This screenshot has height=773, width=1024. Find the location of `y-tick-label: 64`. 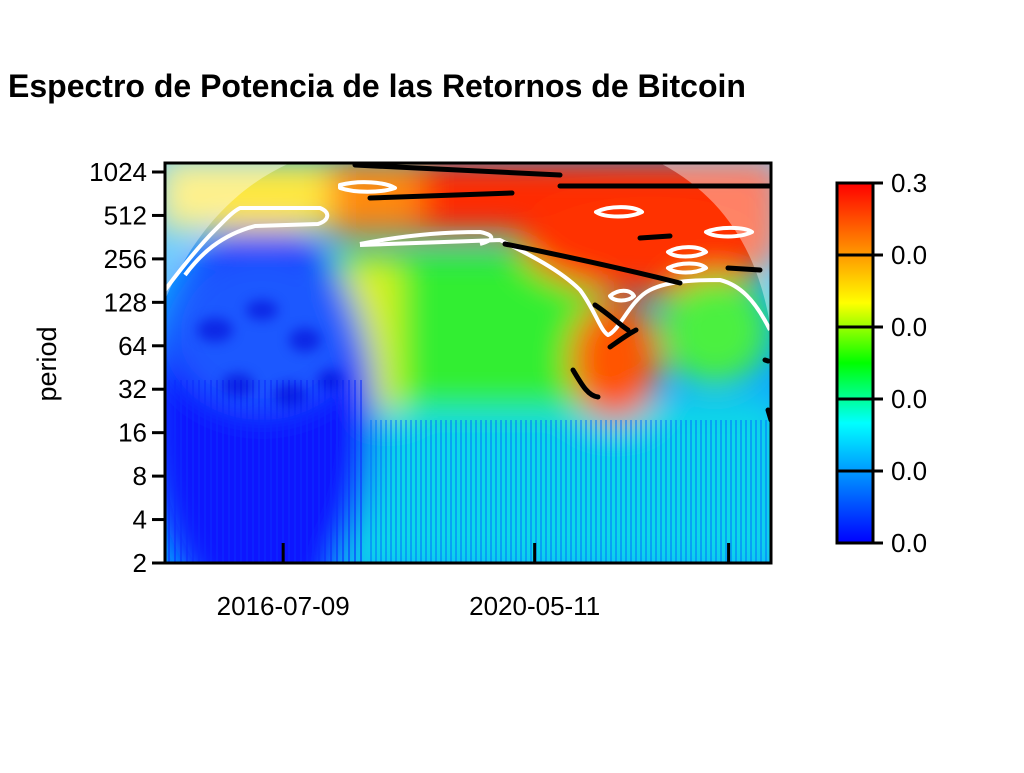

y-tick-label: 64 is located at coordinates (132, 346).